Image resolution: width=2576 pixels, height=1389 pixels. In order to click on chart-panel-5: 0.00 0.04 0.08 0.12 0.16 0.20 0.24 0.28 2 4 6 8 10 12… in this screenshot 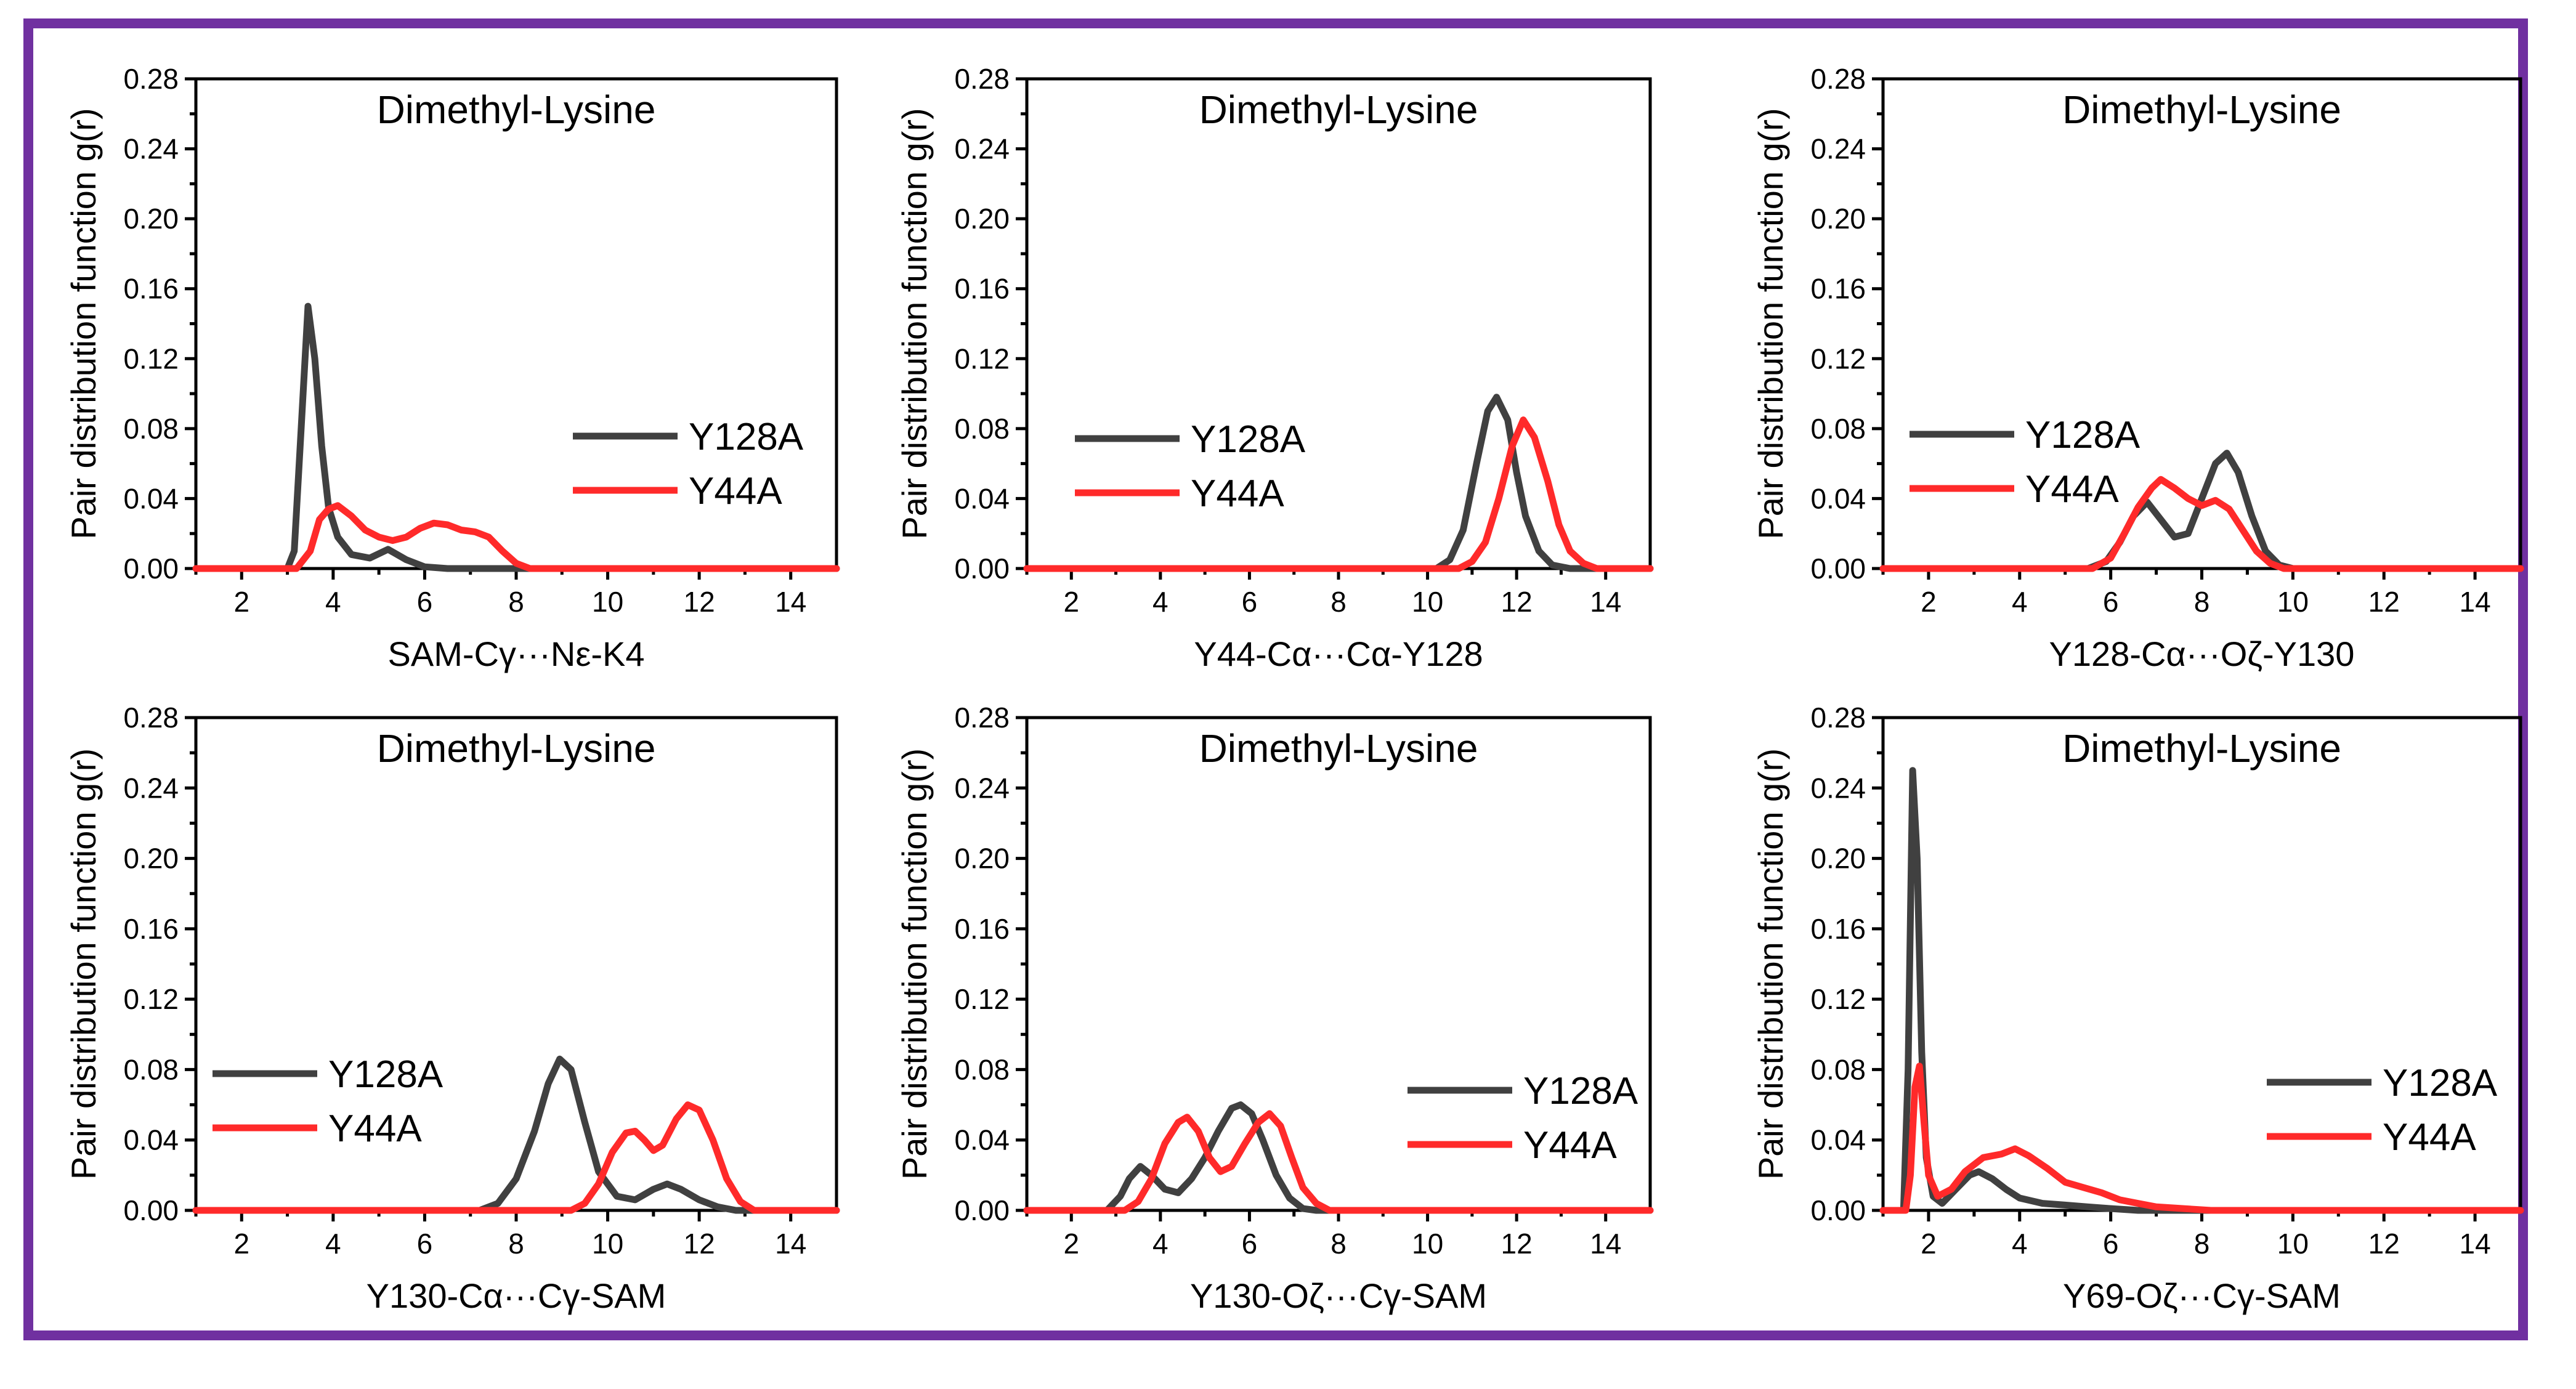, I will do `click(1274, 1008)`.